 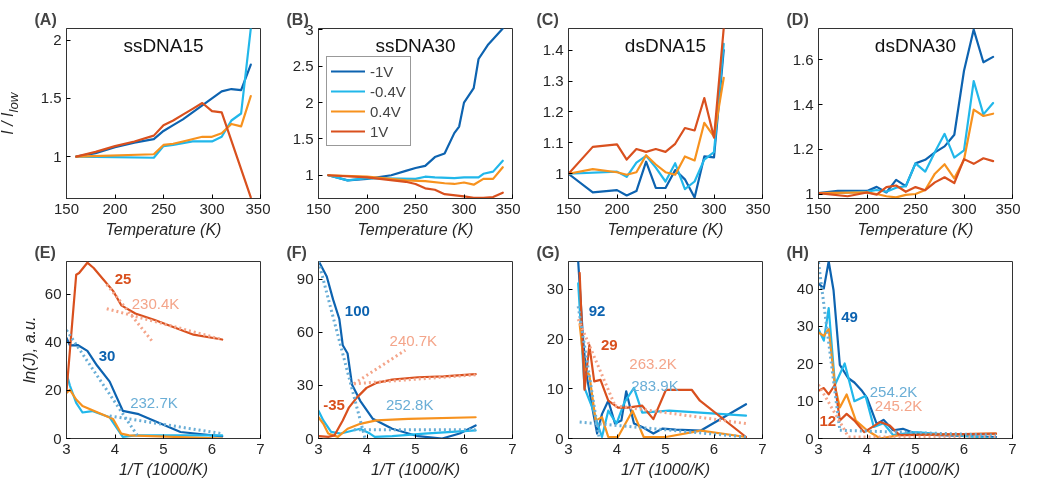 I want to click on chart-title: (G), so click(x=548, y=252).